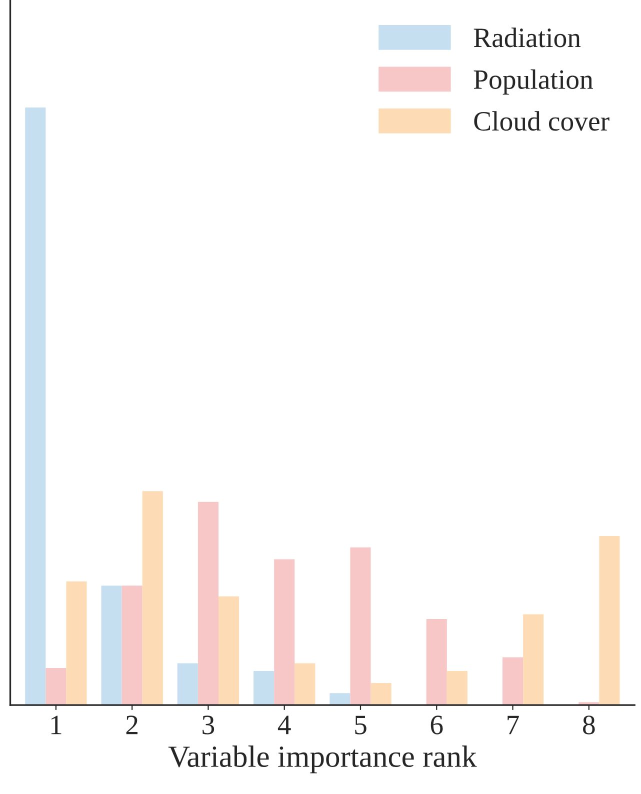 This screenshot has width=641, height=794. I want to click on x-tick-label: 3, so click(208, 725).